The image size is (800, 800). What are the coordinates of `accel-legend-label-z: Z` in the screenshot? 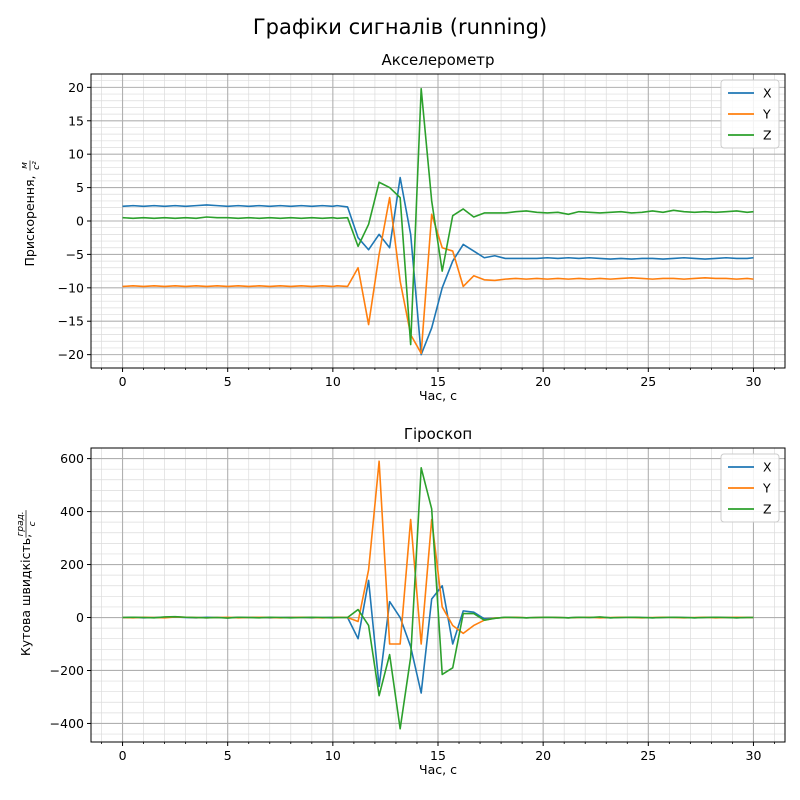 It's located at (767, 135).